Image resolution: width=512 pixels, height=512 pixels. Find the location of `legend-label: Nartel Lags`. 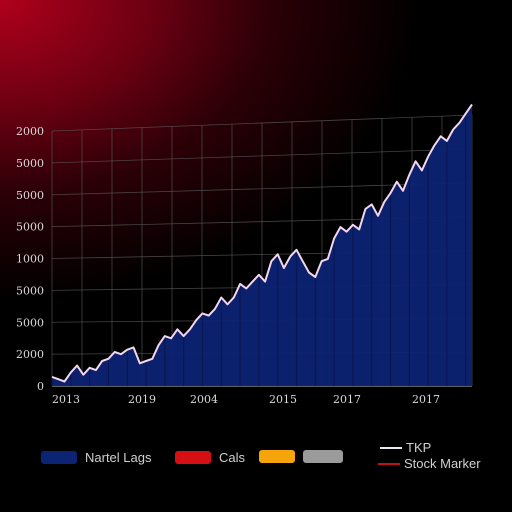

legend-label: Nartel Lags is located at coordinates (118, 457).